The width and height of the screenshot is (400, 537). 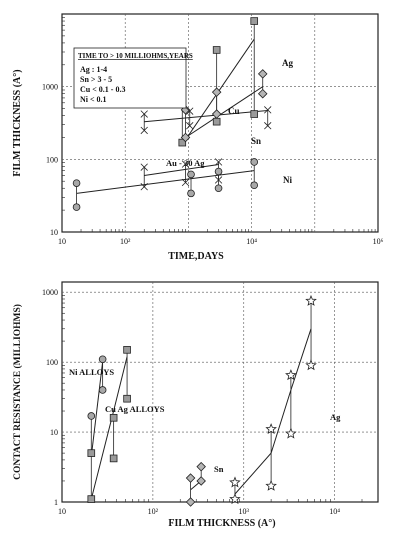 I want to click on series-label-au-ag: Au - 30 Ag, so click(x=185, y=163).